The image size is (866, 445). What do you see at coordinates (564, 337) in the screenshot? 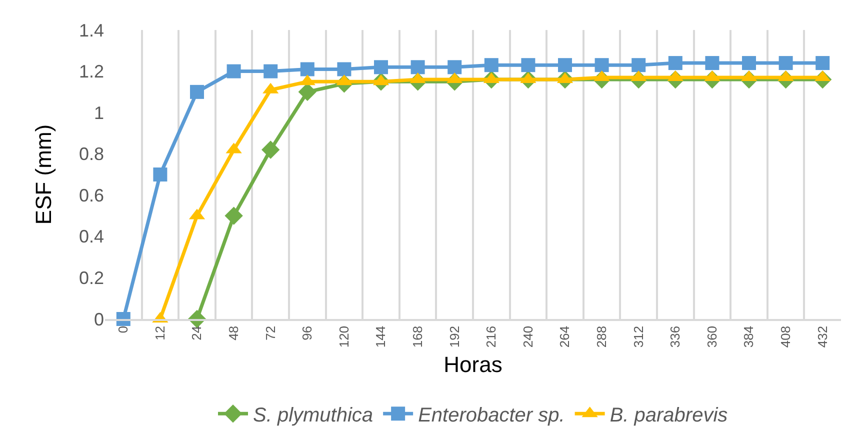
I see `x-tick-label: 264` at bounding box center [564, 337].